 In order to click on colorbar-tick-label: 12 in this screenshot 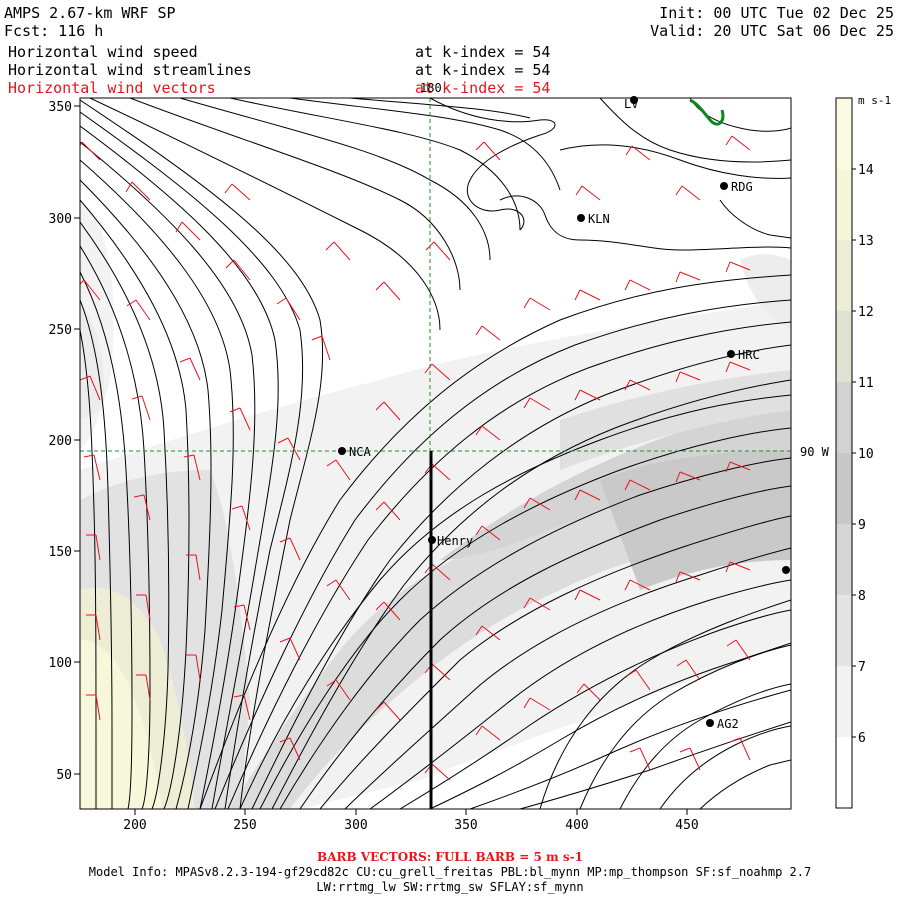, I will do `click(866, 312)`.